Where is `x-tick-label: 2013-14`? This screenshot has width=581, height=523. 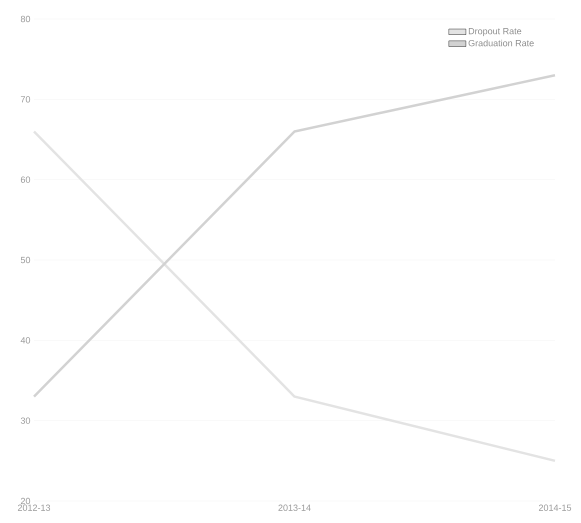 x-tick-label: 2013-14 is located at coordinates (294, 507).